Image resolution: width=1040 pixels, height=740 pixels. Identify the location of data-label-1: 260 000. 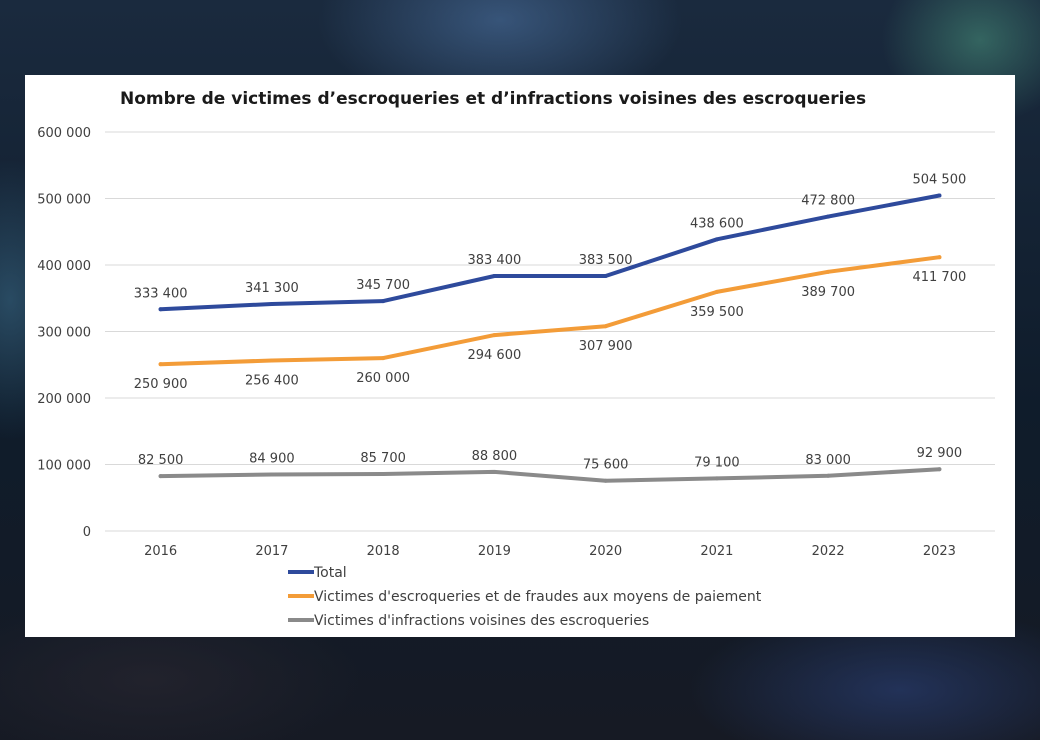
(383, 378).